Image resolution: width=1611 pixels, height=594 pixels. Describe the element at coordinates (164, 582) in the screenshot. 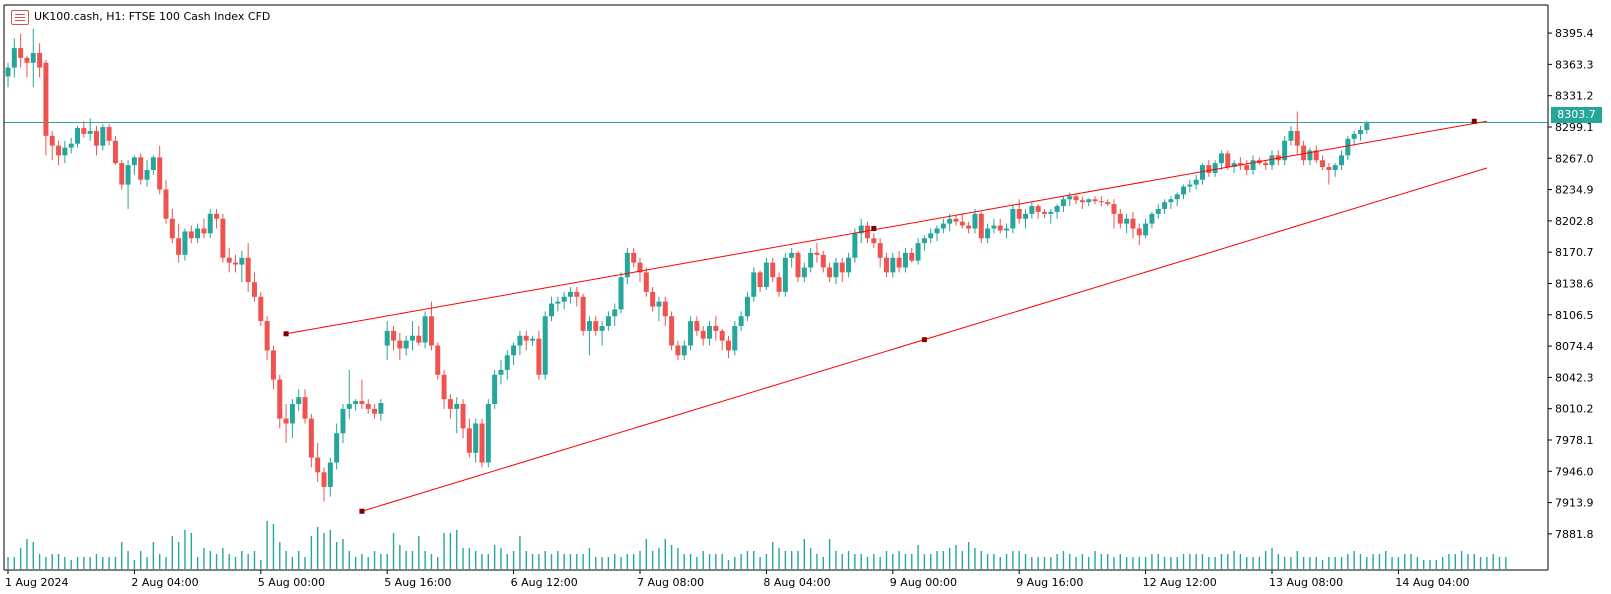

I see `time-tick-label: 2 Aug 04:00` at that location.